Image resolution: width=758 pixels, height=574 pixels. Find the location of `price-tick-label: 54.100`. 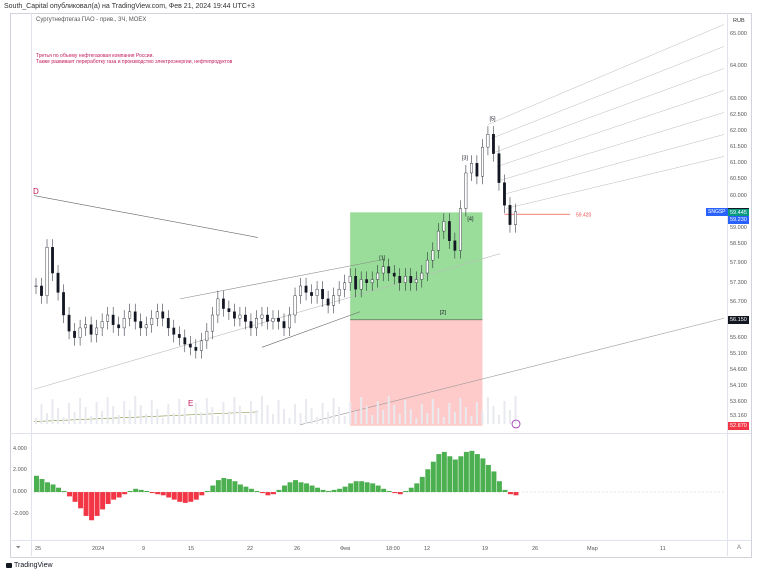

price-tick-label: 54.100 is located at coordinates (738, 386).